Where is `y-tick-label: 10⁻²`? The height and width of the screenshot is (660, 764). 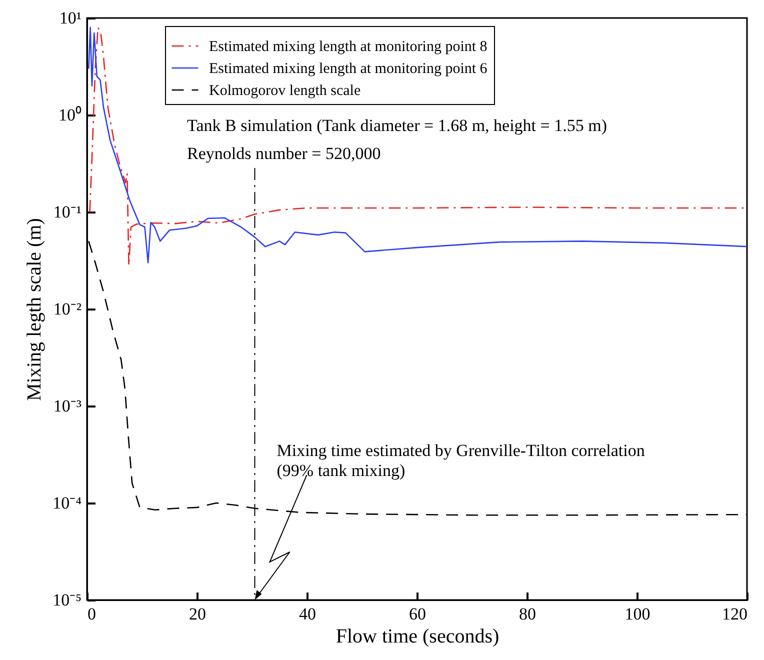 y-tick-label: 10⁻² is located at coordinates (67, 309).